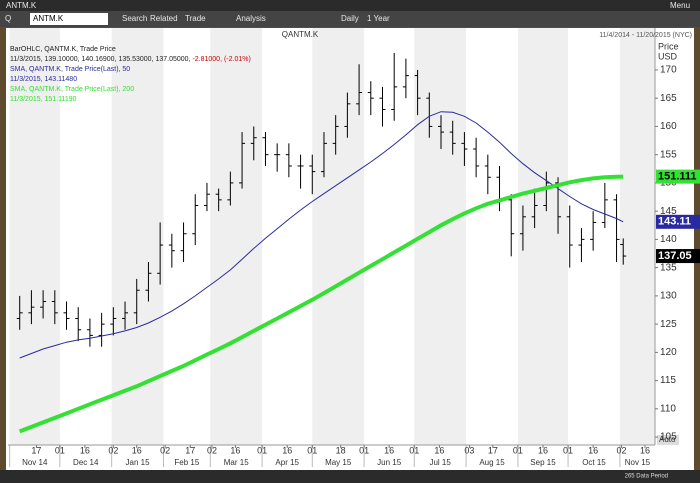  What do you see at coordinates (86, 462) in the screenshot?
I see `month-label: Dec 14` at bounding box center [86, 462].